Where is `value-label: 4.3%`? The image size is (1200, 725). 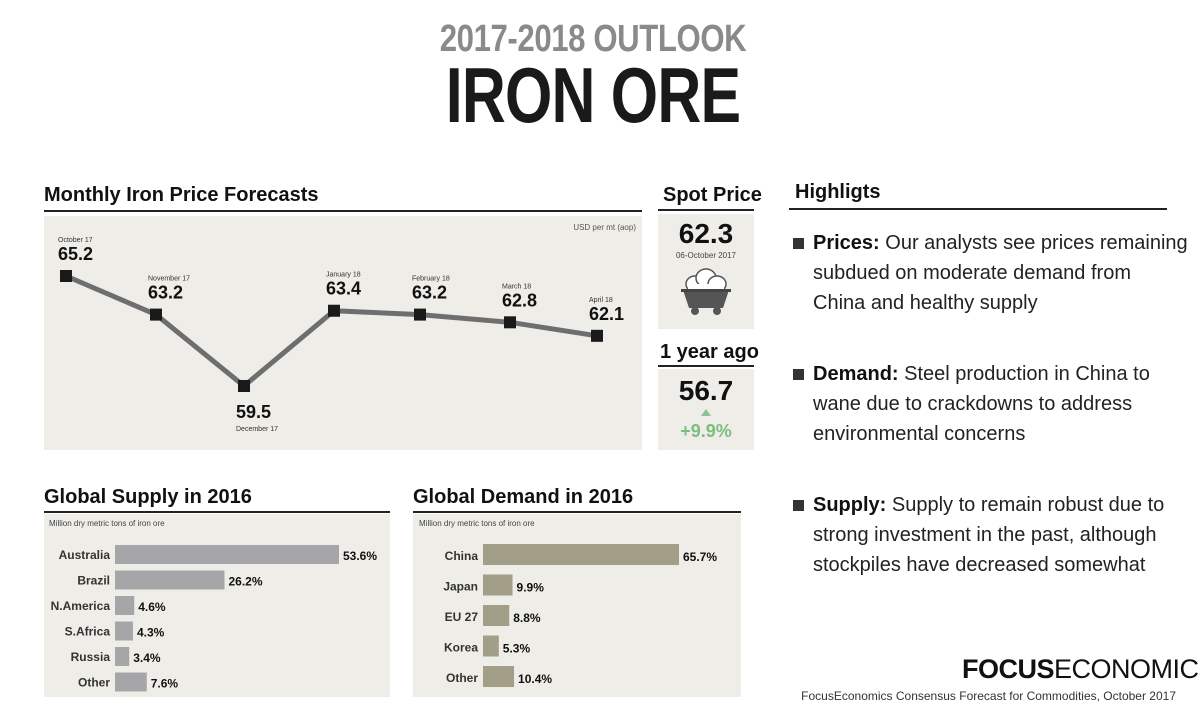
value-label: 4.3% is located at coordinates (151, 633).